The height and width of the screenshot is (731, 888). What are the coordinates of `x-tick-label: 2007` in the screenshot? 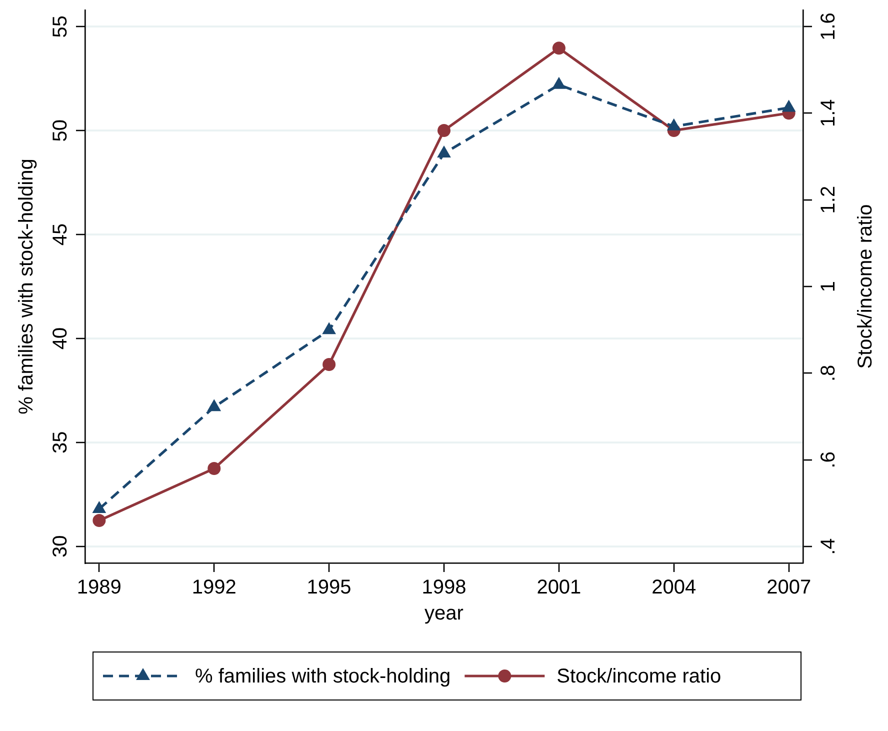 It's located at (789, 587).